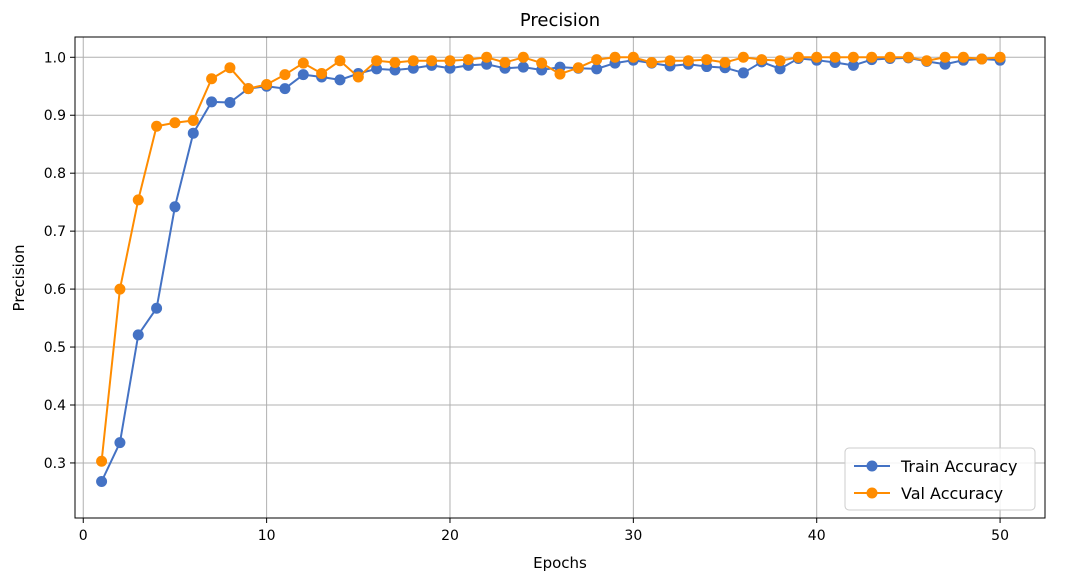 This screenshot has width=1066, height=580. I want to click on x-tick-label: 0, so click(83, 536).